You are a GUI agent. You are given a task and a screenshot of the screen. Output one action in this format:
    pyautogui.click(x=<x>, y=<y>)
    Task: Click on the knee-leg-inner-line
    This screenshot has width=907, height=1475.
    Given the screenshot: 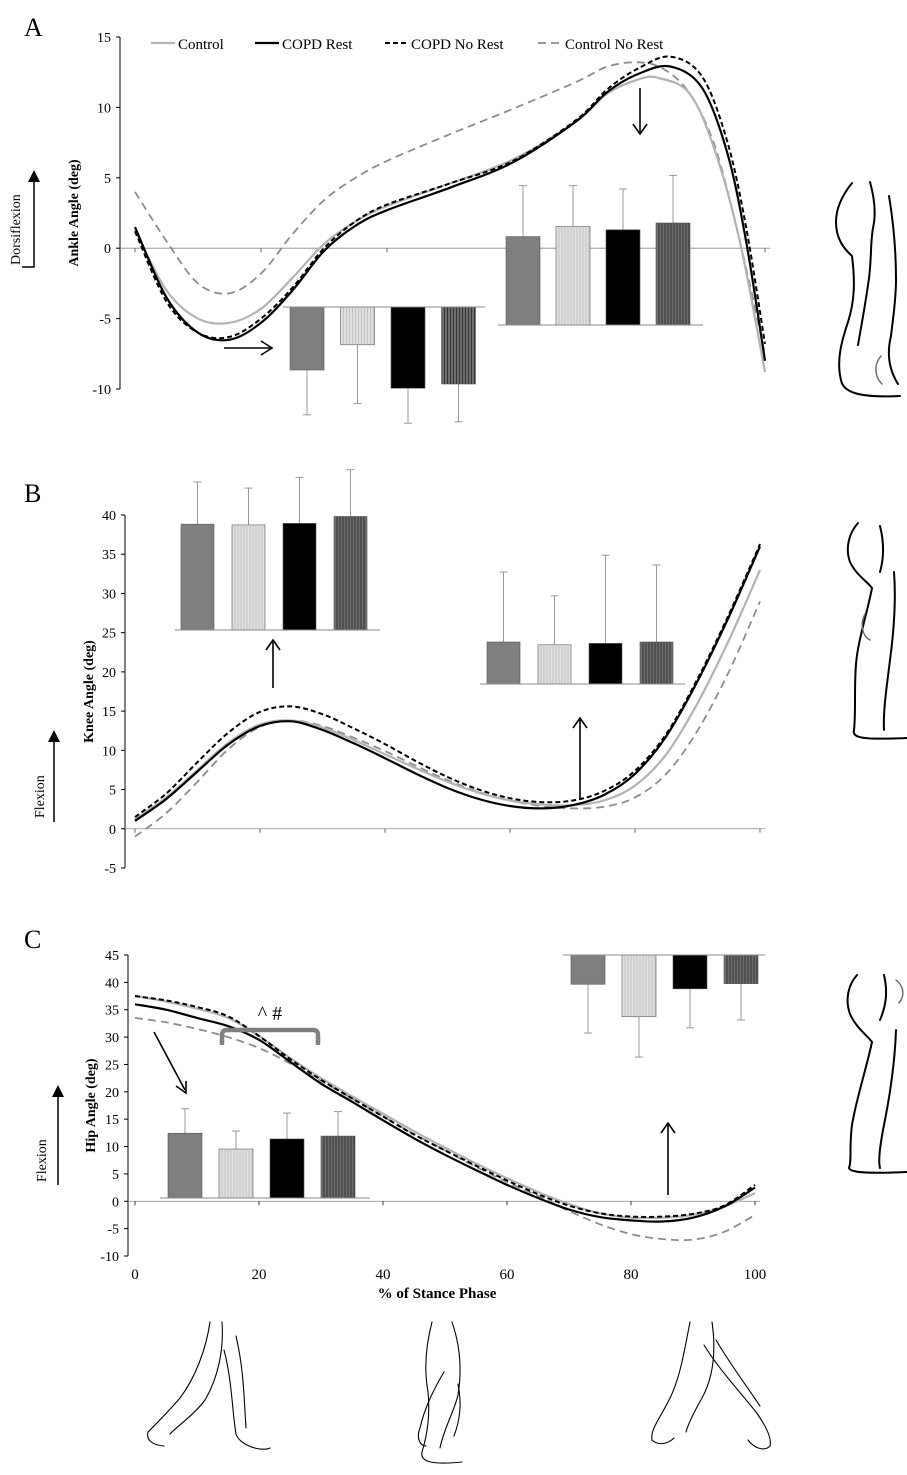 What is the action you would take?
    pyautogui.click(x=881, y=549)
    